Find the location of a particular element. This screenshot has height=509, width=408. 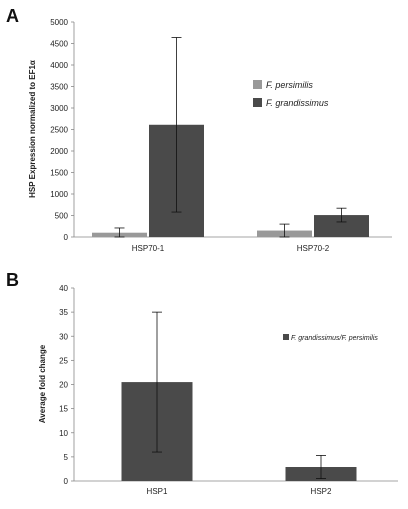

y-tick-label: 3500 is located at coordinates (59, 87).